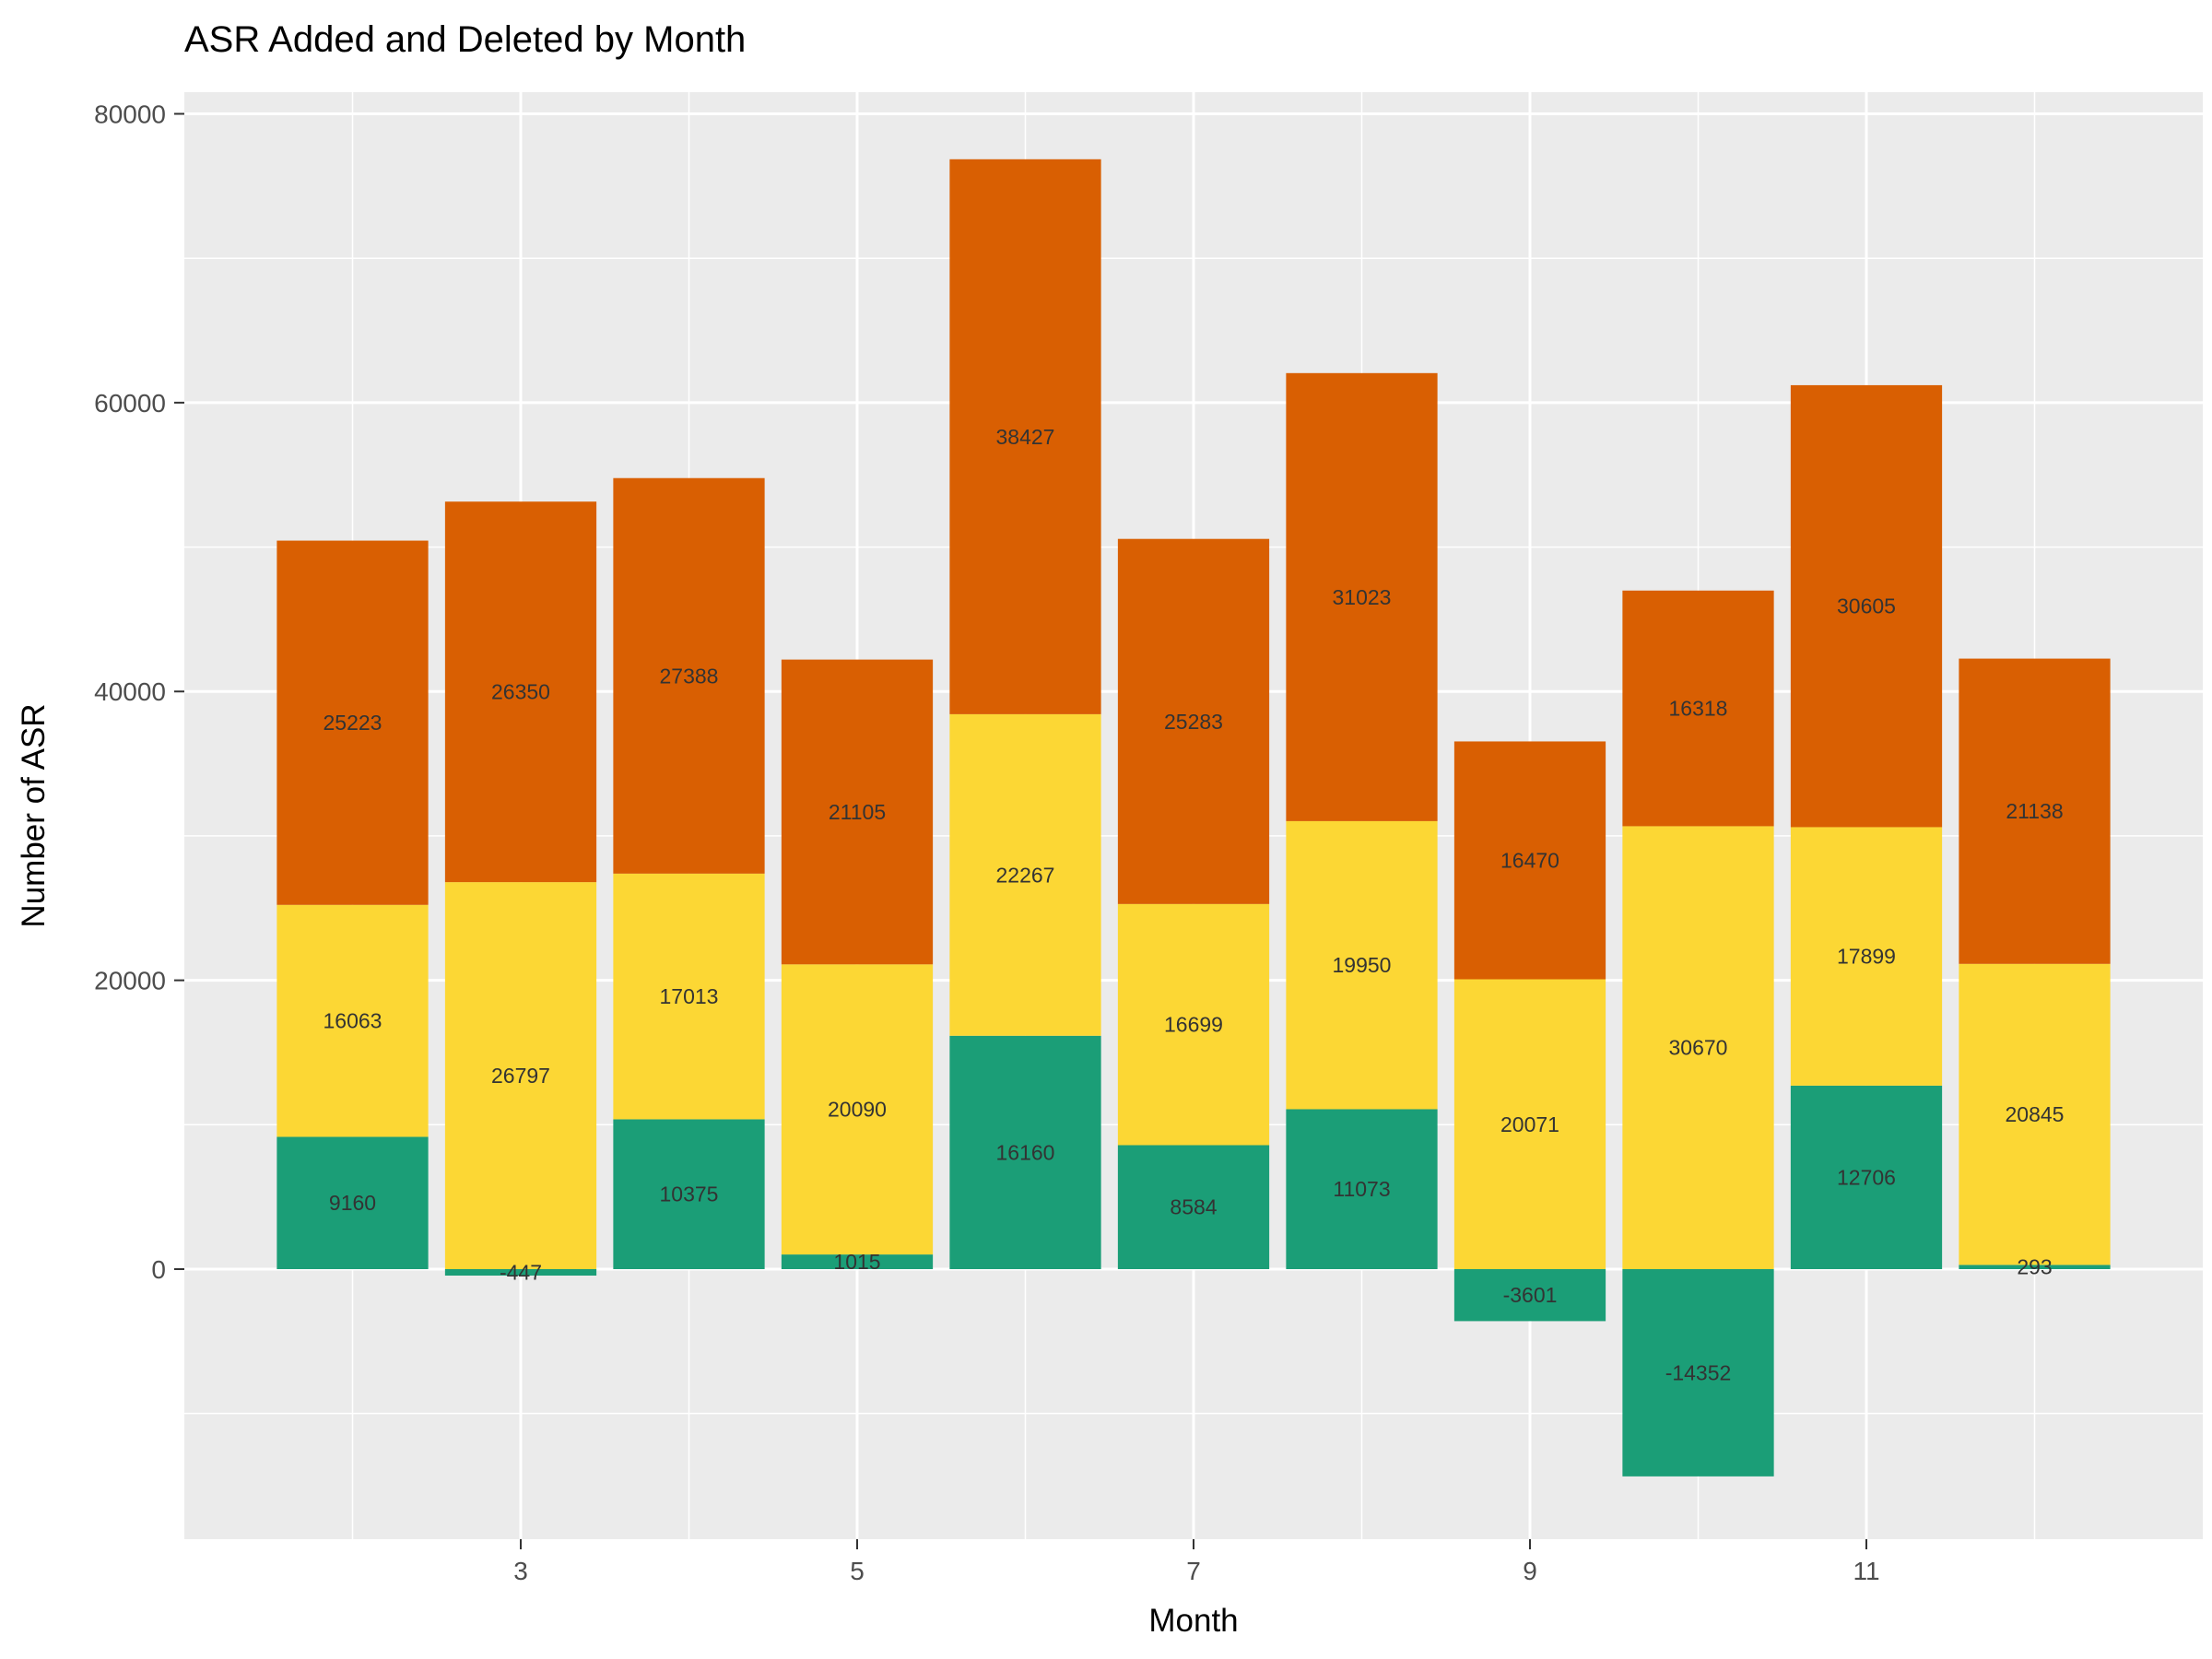  What do you see at coordinates (857, 1571) in the screenshot?
I see `x-tick-label: 5` at bounding box center [857, 1571].